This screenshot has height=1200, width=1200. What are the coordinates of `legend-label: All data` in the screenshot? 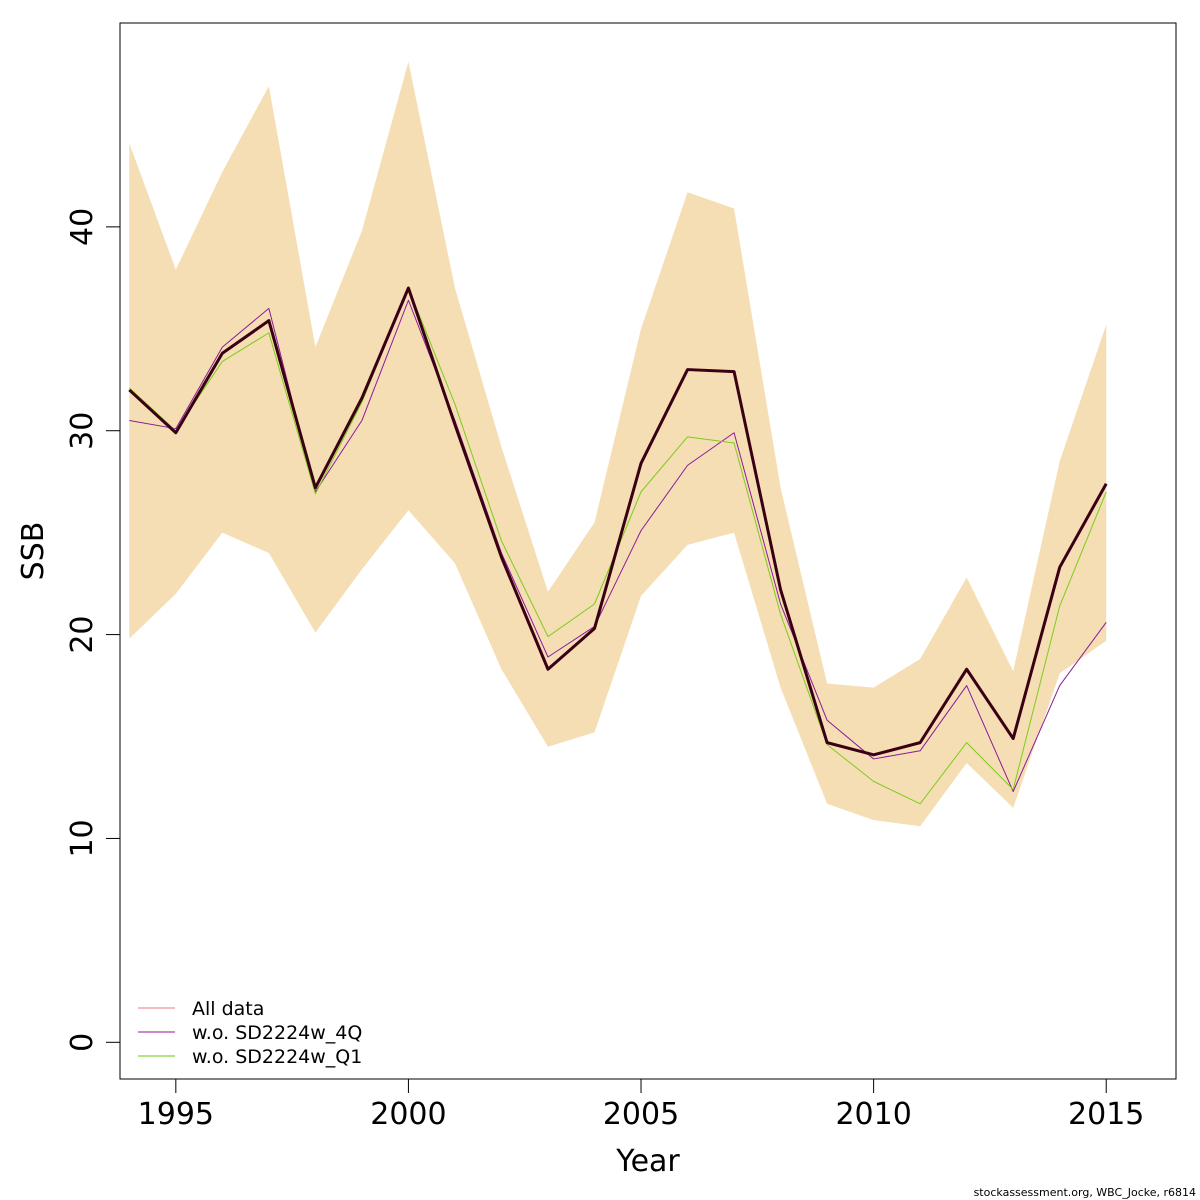 It's located at (228, 1009).